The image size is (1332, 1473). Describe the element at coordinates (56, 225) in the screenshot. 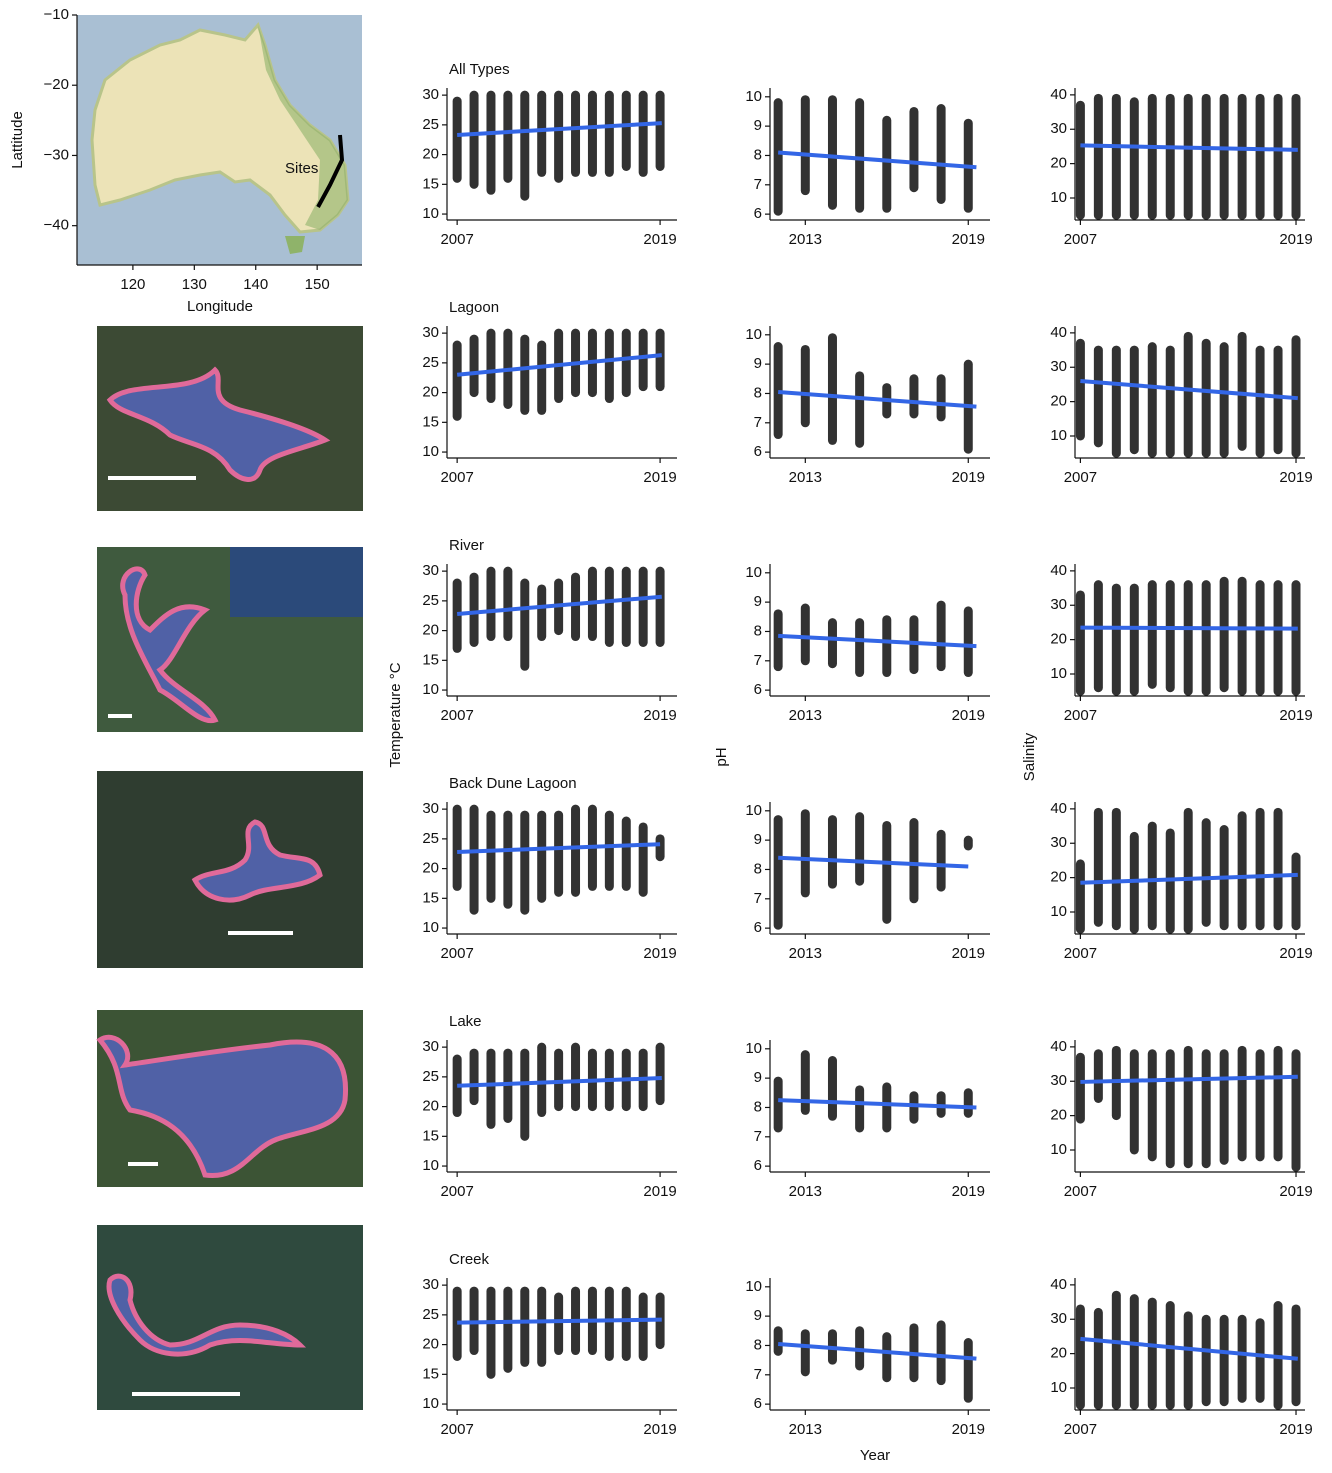

I see `y-tick-label: −40` at that location.